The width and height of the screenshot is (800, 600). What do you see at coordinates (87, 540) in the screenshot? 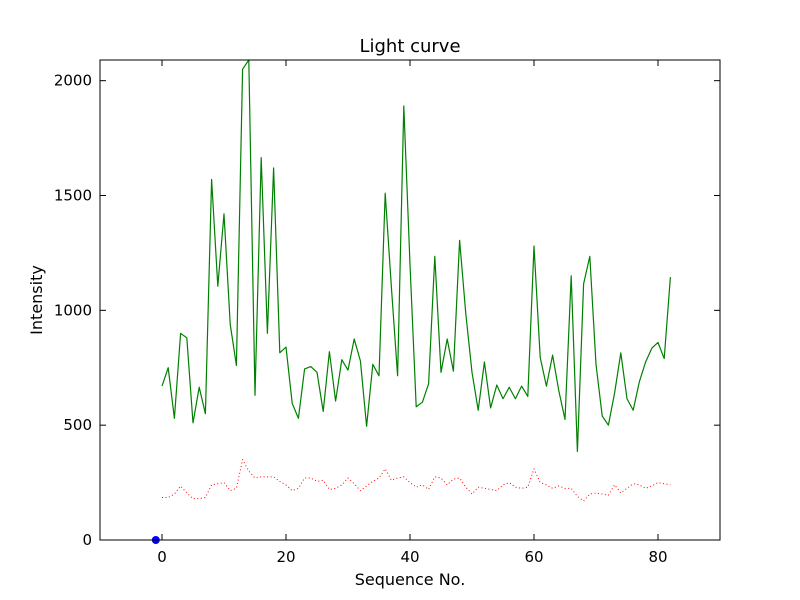
I see `y-tick-label: 0` at bounding box center [87, 540].